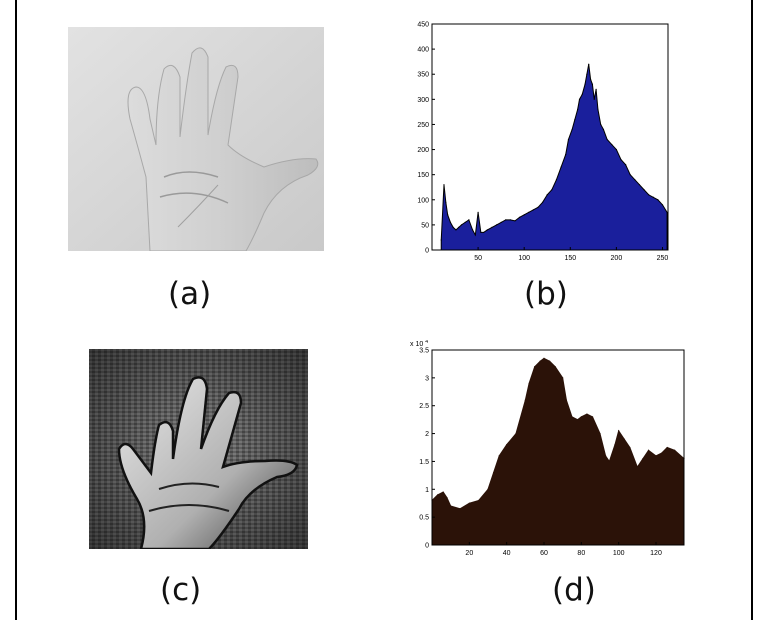 This screenshot has height=620, width=767. What do you see at coordinates (617, 258) in the screenshot?
I see `x-tick-label: 200` at bounding box center [617, 258].